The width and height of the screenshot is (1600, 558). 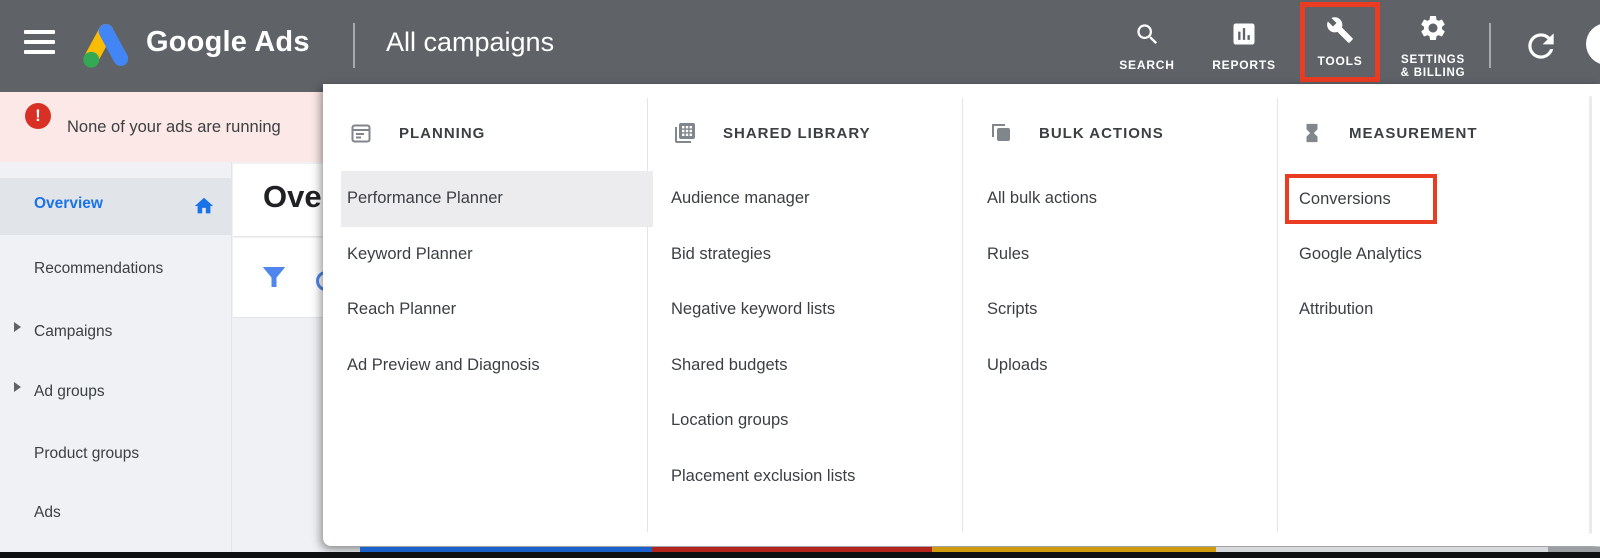 What do you see at coordinates (1147, 37) in the screenshot?
I see `search-icon` at bounding box center [1147, 37].